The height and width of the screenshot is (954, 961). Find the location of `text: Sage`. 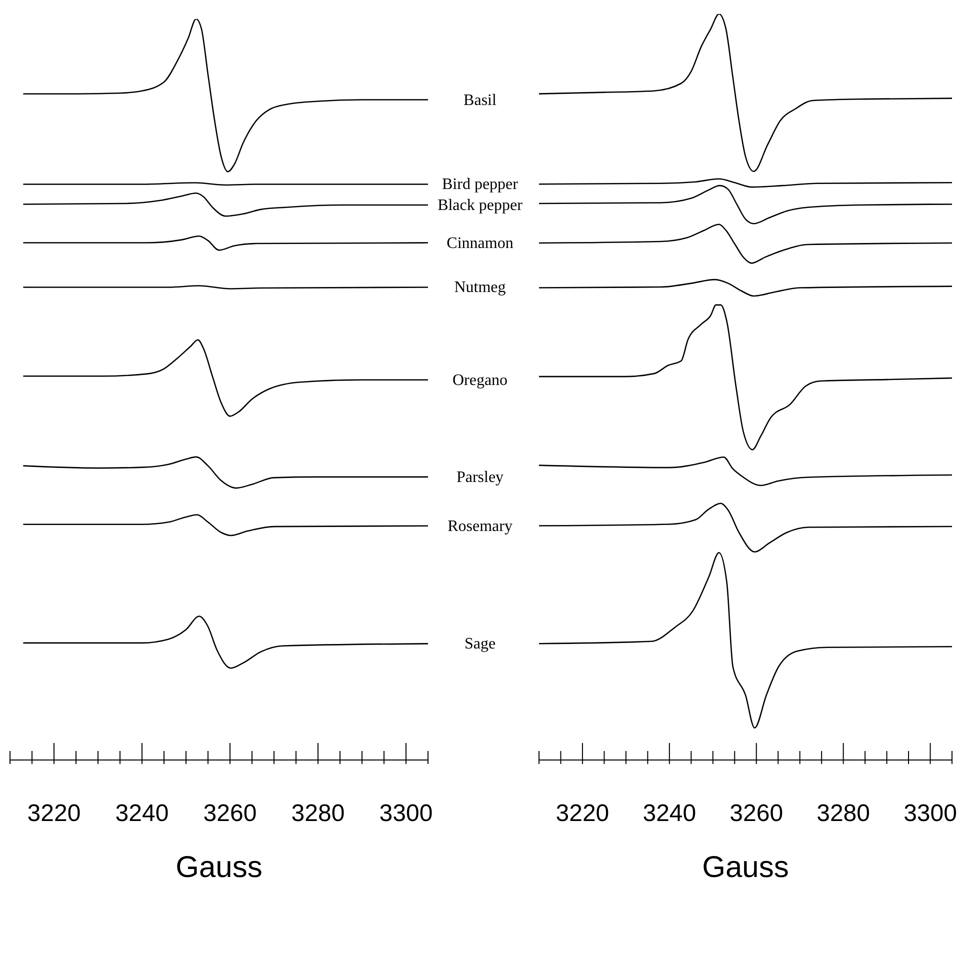

text: Sage is located at coordinates (480, 644).